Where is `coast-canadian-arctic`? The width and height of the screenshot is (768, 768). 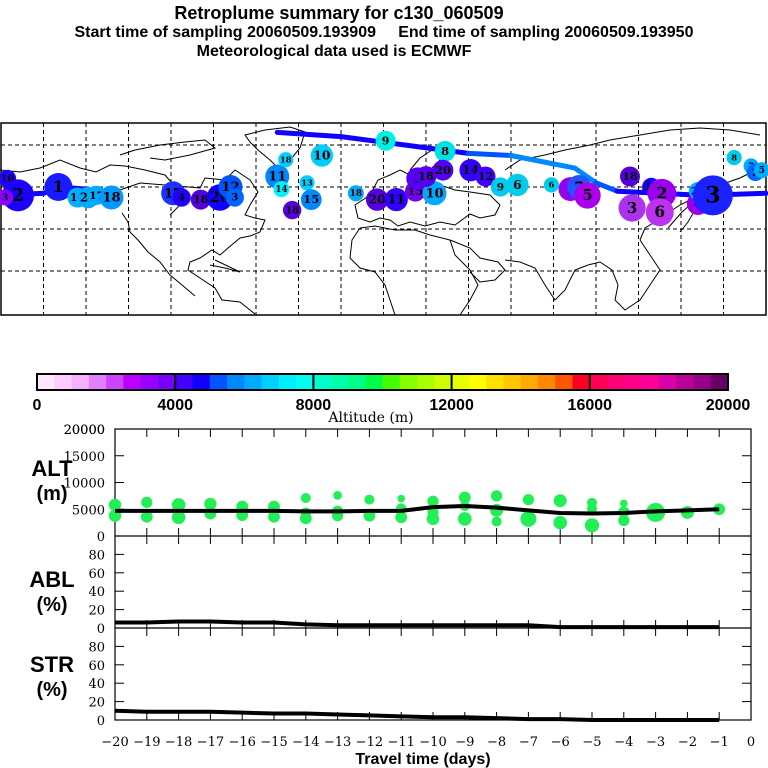 coast-canadian-arctic is located at coordinates (168, 150).